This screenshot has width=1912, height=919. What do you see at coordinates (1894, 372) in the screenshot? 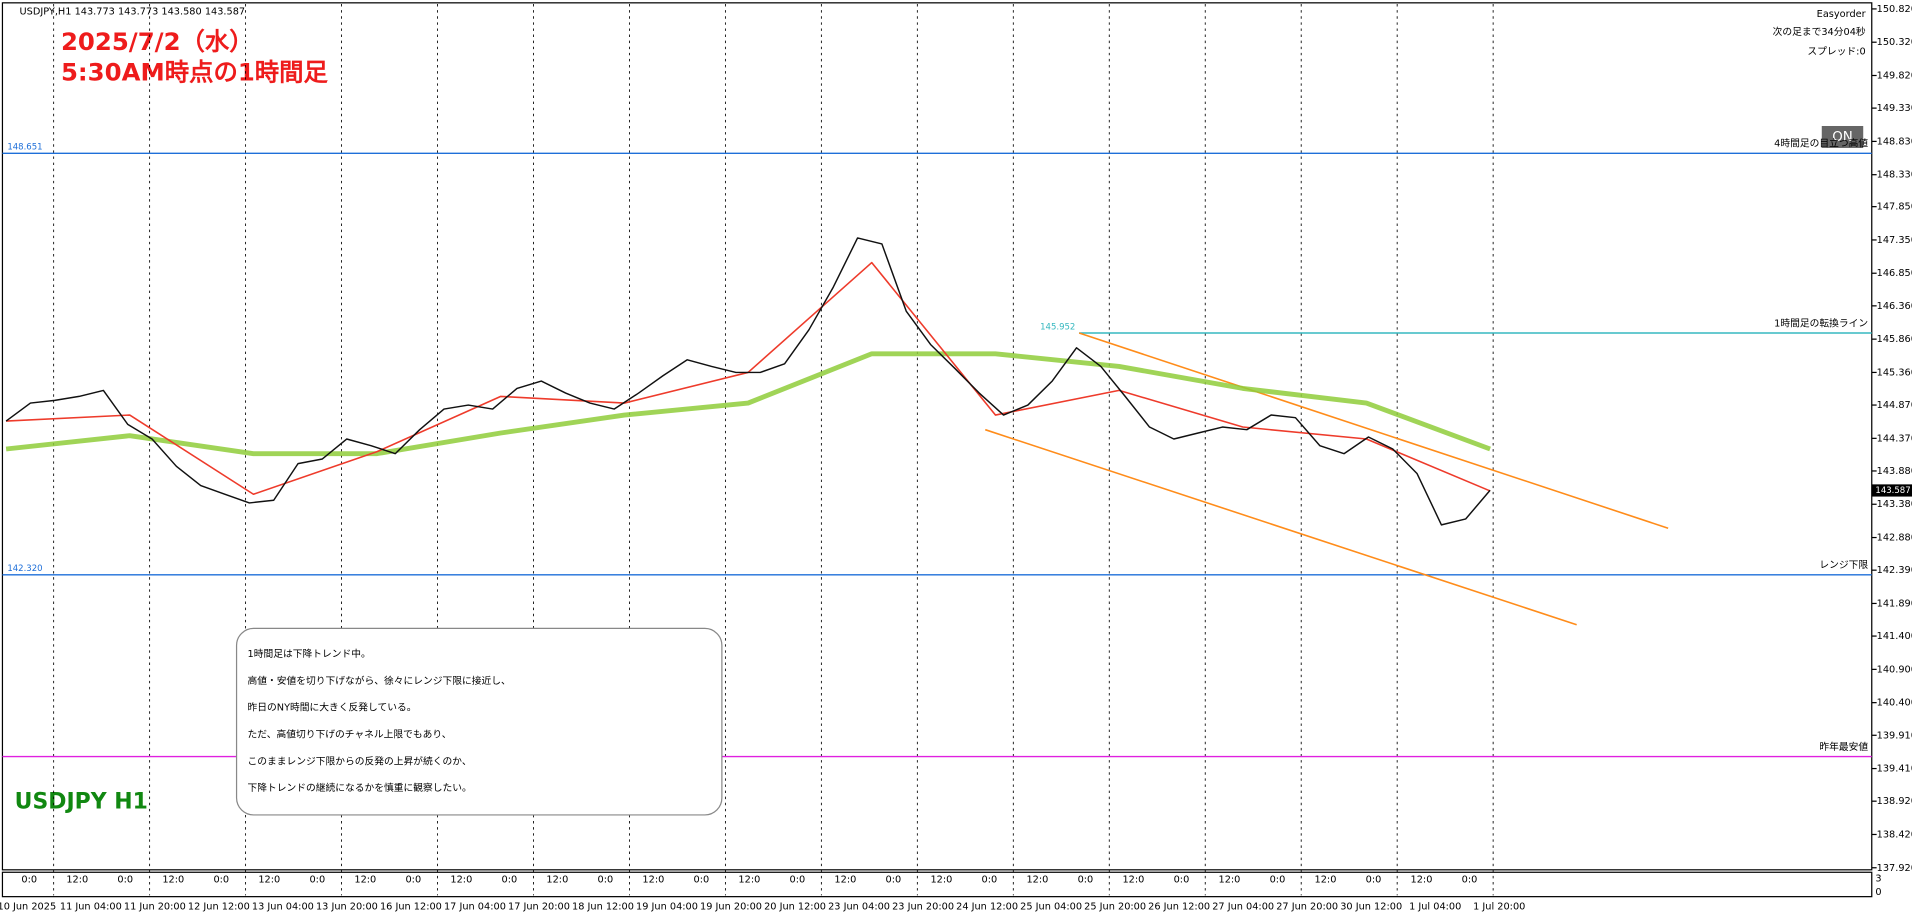
I see `y-tick-label: 145.360` at bounding box center [1894, 372].